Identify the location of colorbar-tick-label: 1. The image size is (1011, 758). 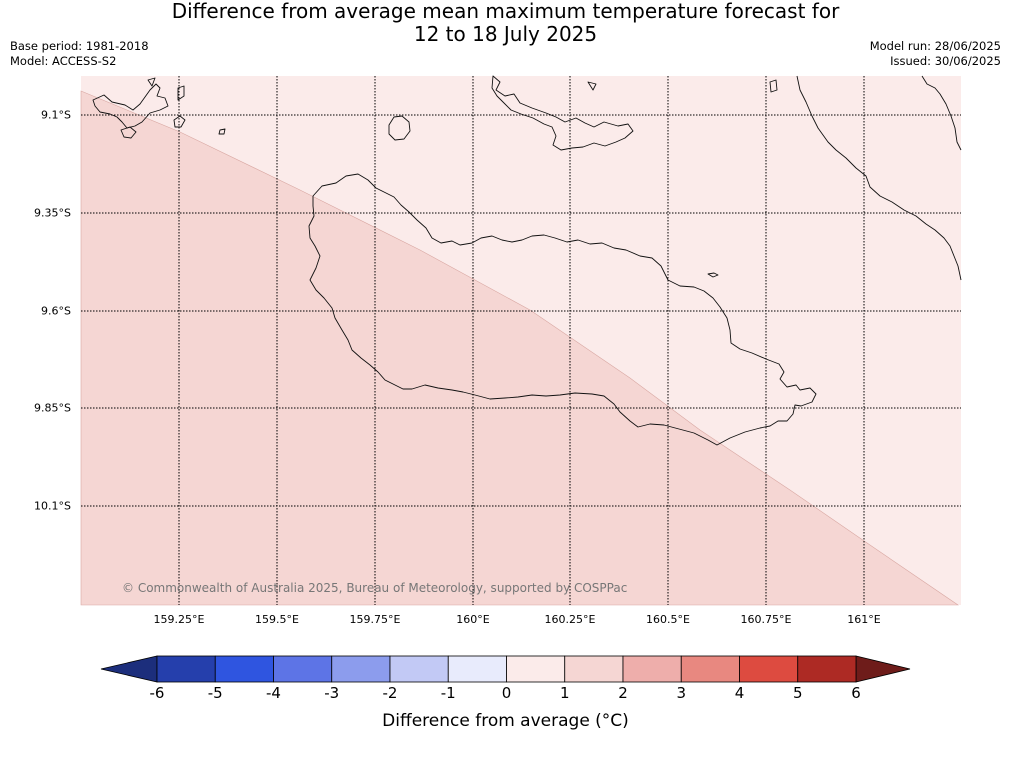
(564, 693).